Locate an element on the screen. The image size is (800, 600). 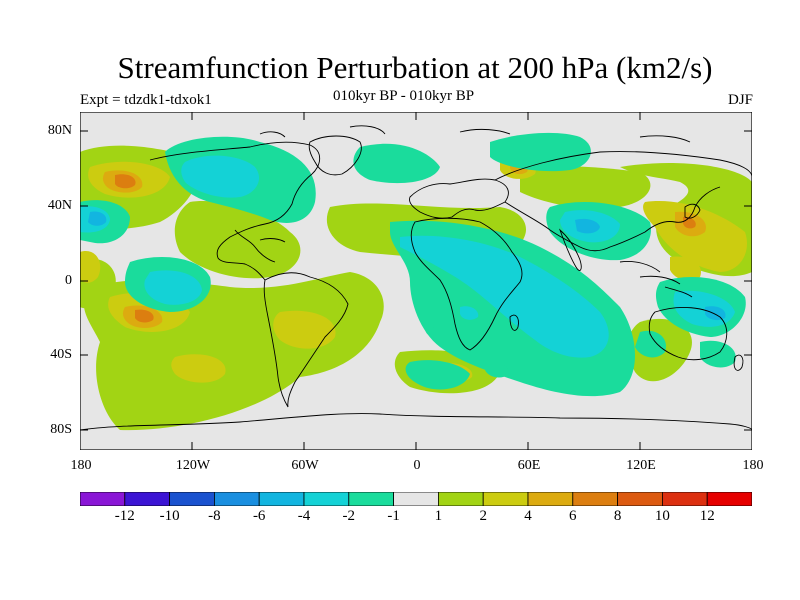
colorbar-label: -10 is located at coordinates (169, 516).